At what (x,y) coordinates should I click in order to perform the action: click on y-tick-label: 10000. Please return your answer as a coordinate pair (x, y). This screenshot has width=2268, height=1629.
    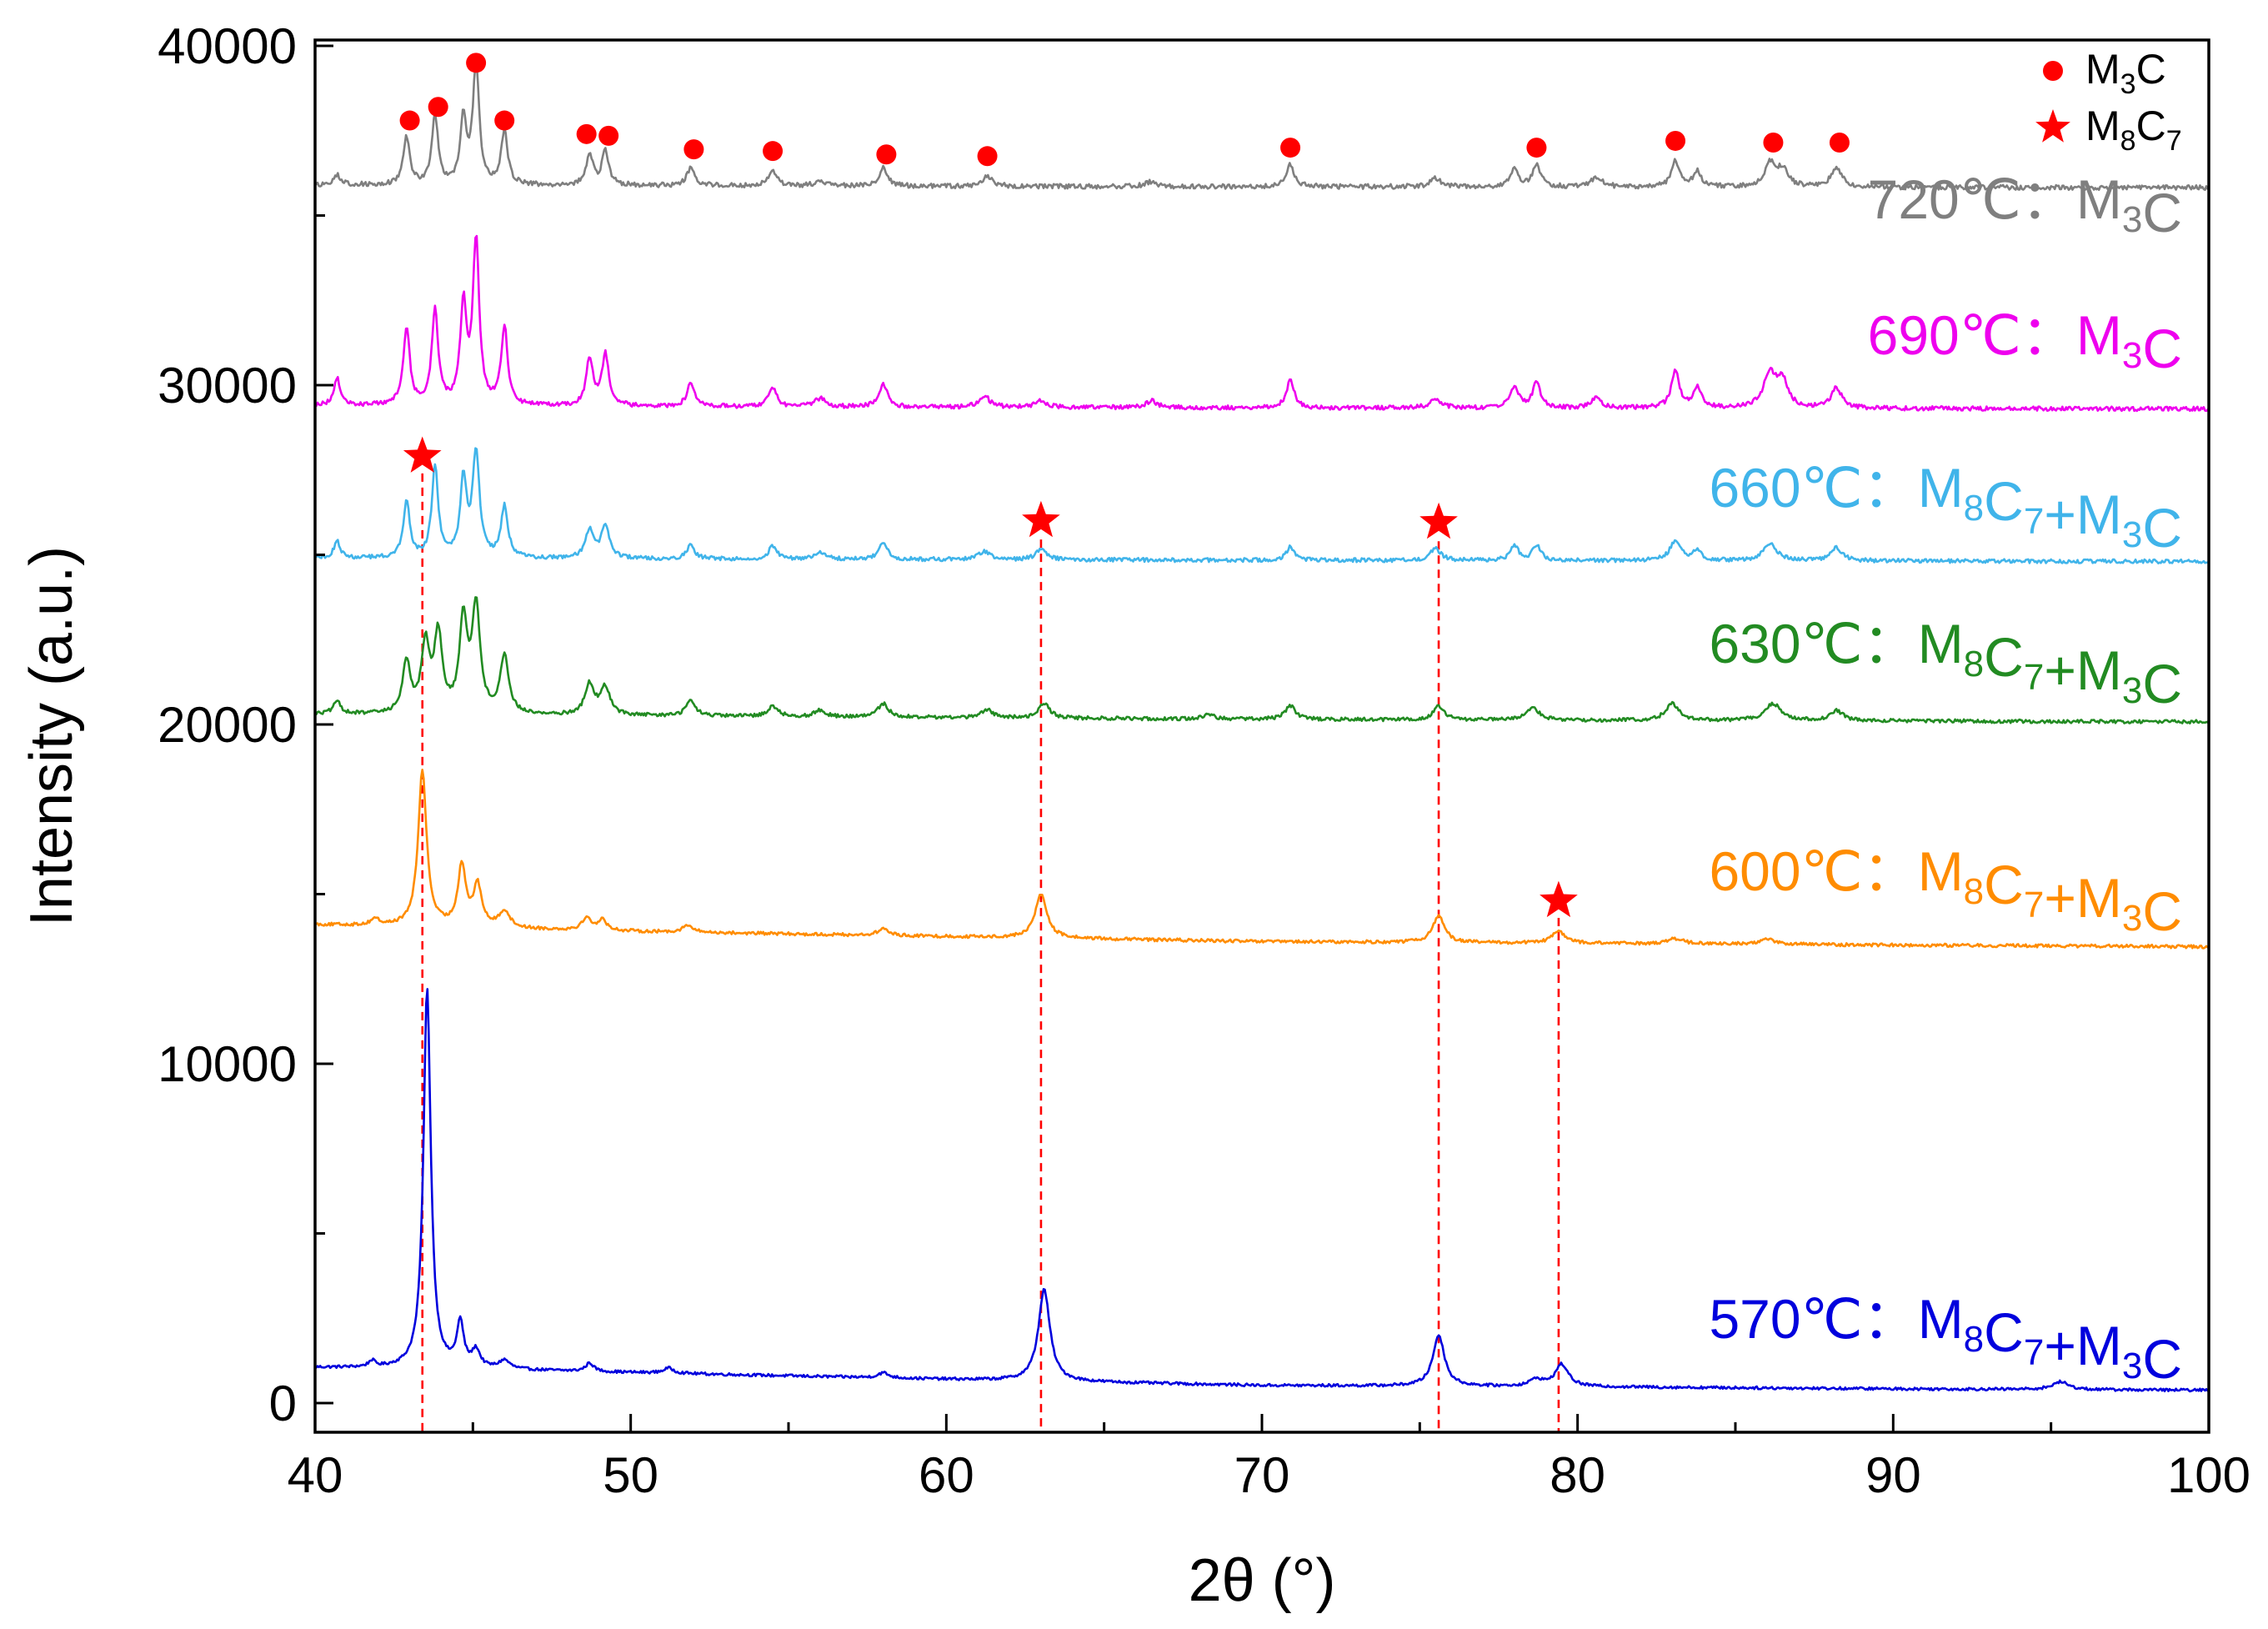
    Looking at the image, I should click on (228, 1064).